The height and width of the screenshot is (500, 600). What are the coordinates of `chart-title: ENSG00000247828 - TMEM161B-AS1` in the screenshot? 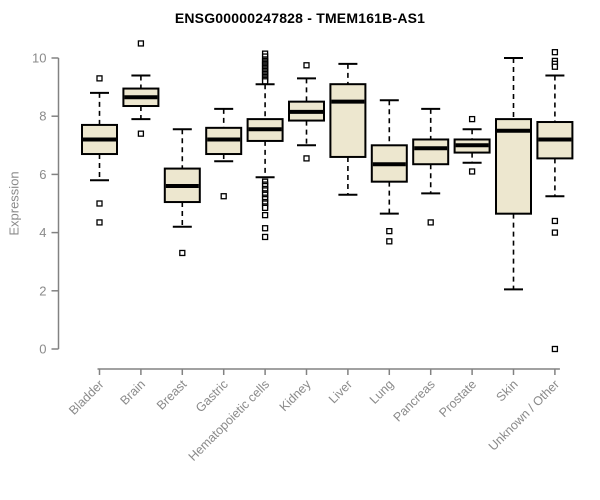 It's located at (300, 18).